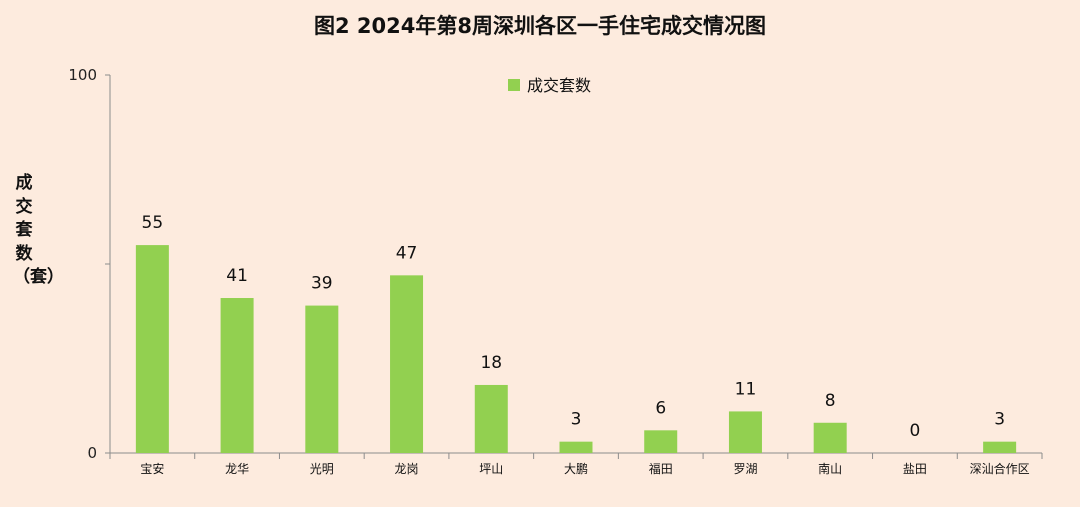  Describe the element at coordinates (237, 276) in the screenshot. I see `data-label: 41` at that location.